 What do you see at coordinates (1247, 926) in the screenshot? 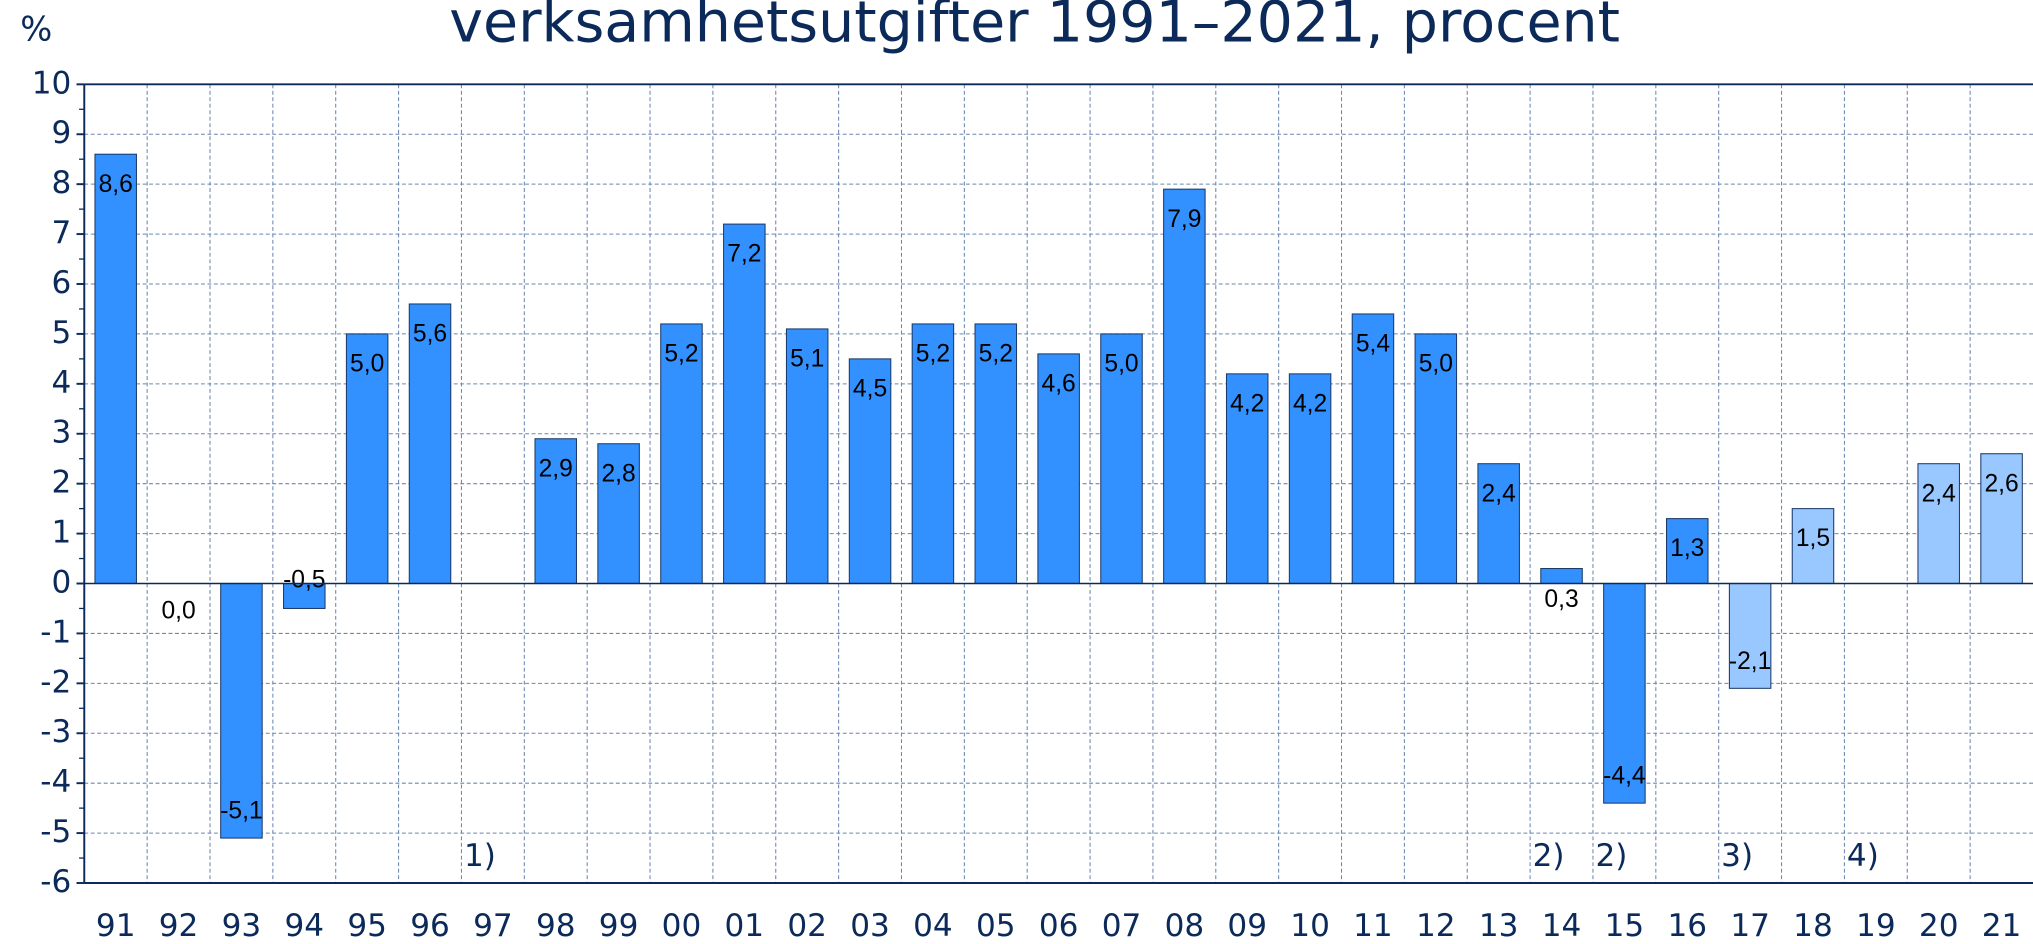
I see `x-tick-label: 09` at bounding box center [1247, 926].